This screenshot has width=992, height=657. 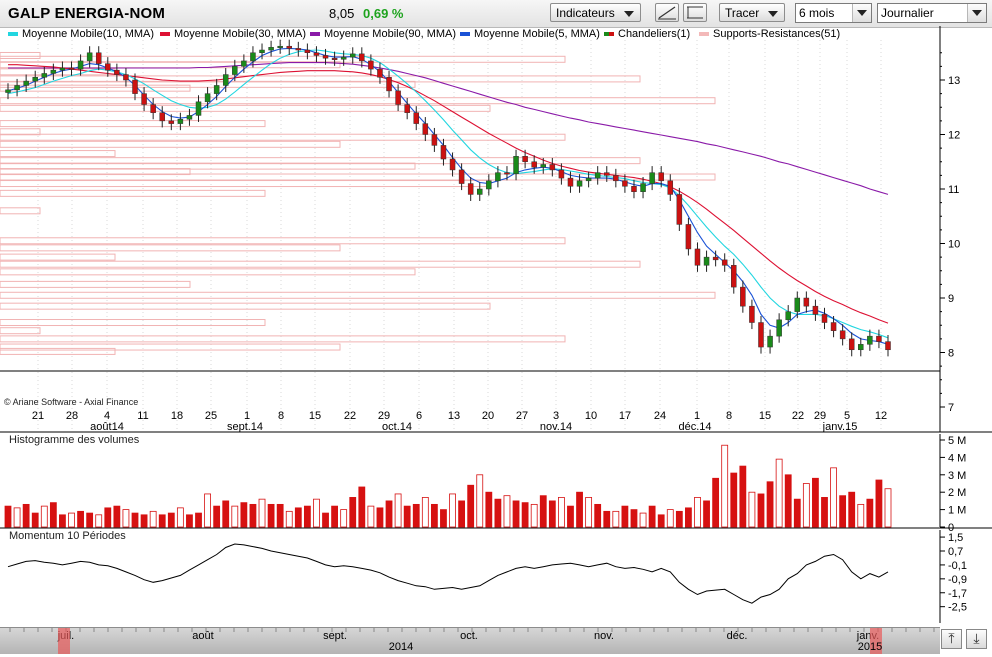 I want to click on indicators-button: Indicateurs, so click(x=595, y=12).